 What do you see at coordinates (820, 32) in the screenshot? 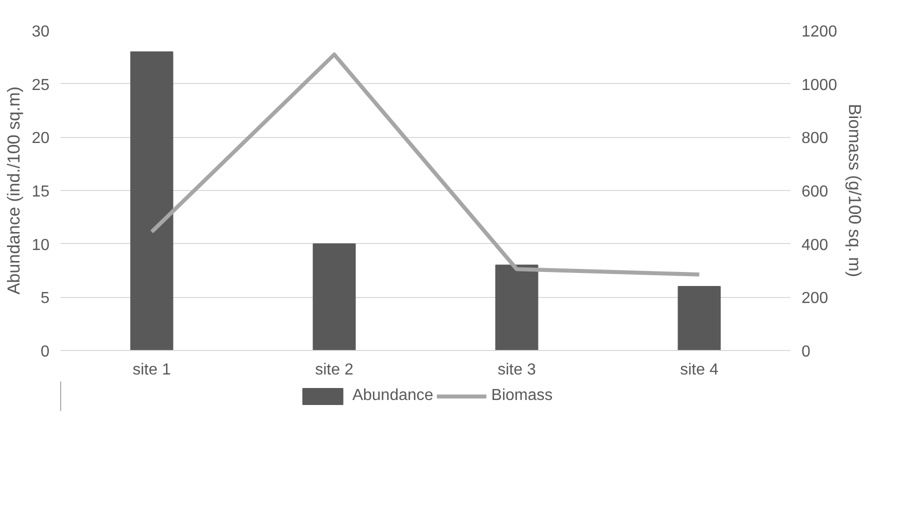
I see `y2-tick-label: 1200` at bounding box center [820, 32].